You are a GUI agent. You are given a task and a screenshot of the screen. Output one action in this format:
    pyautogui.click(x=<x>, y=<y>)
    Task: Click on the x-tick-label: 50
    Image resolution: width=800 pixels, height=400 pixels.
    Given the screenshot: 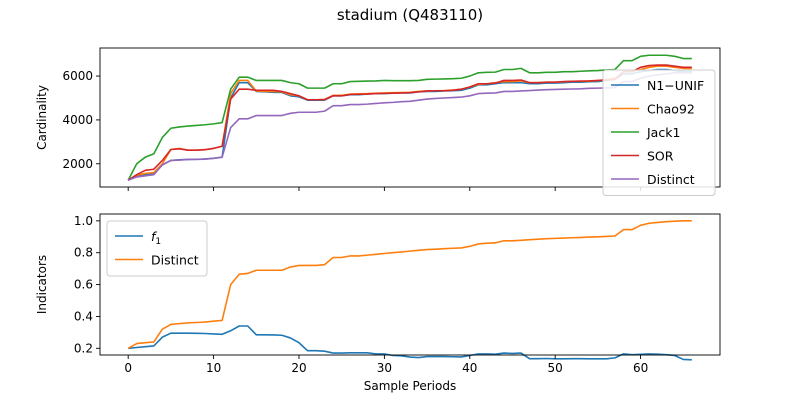 What is the action you would take?
    pyautogui.click(x=555, y=368)
    